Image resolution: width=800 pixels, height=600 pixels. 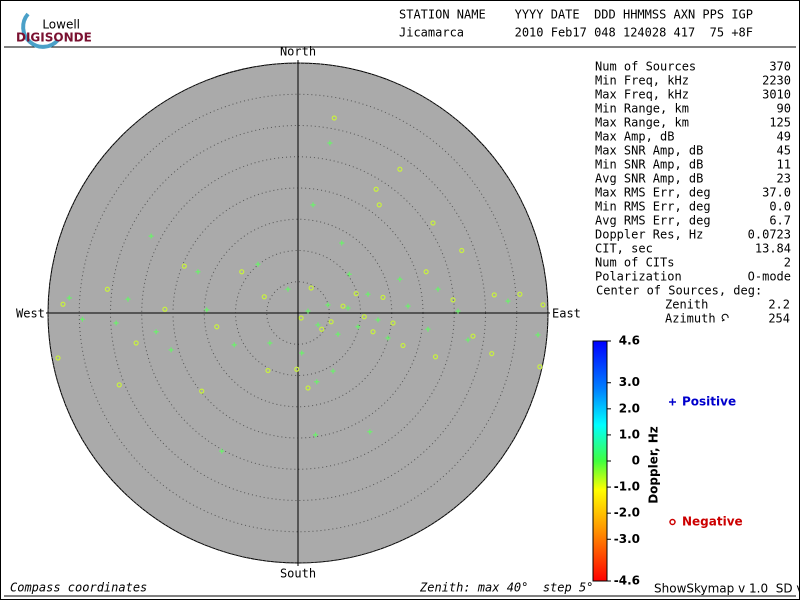 What do you see at coordinates (780, 221) in the screenshot?
I see `stat-value: 6.7` at bounding box center [780, 221].